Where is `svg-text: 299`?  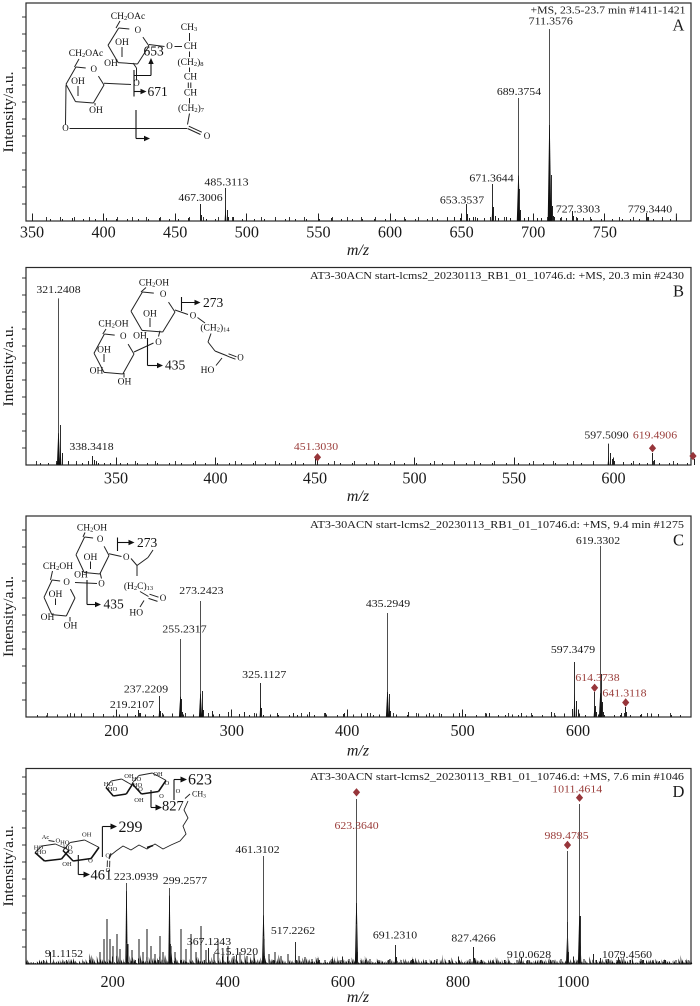 svg-text: 299 is located at coordinates (131, 827).